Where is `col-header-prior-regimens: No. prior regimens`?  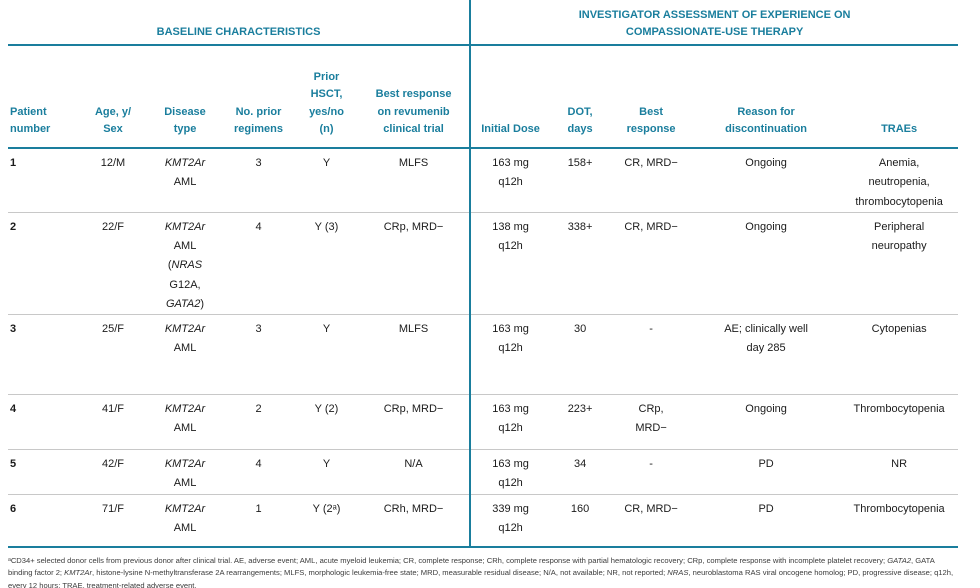 col-header-prior-regimens: No. prior regimens is located at coordinates (258, 97).